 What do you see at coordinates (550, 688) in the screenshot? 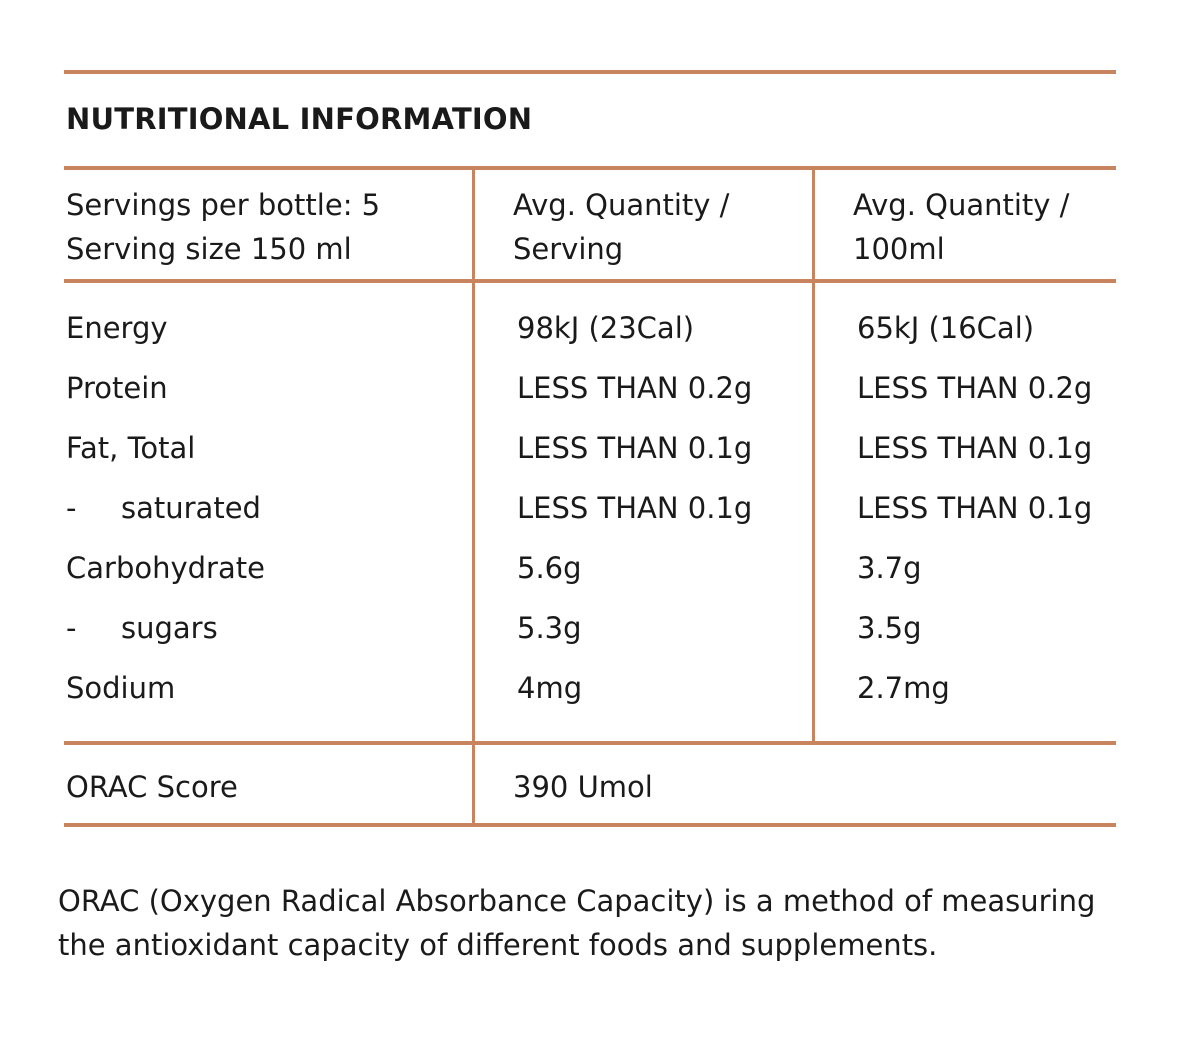
I see `per-serving-value: 4mg` at bounding box center [550, 688].